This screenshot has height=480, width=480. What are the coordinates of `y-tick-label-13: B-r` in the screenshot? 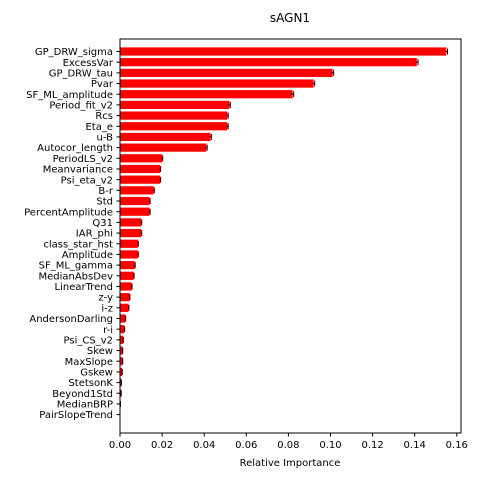 It's located at (105, 191).